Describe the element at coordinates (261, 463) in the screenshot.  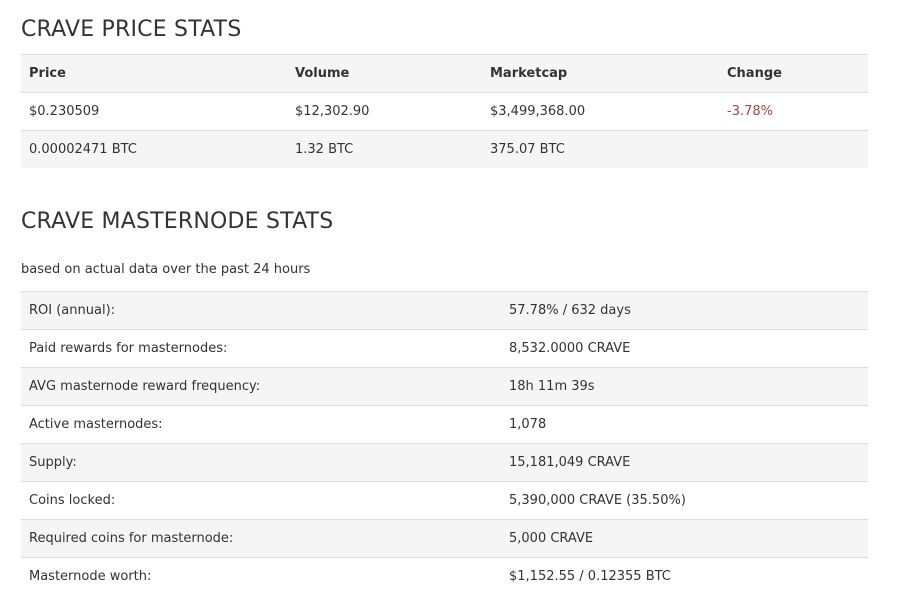
I see `stat-label: Supply:` at that location.